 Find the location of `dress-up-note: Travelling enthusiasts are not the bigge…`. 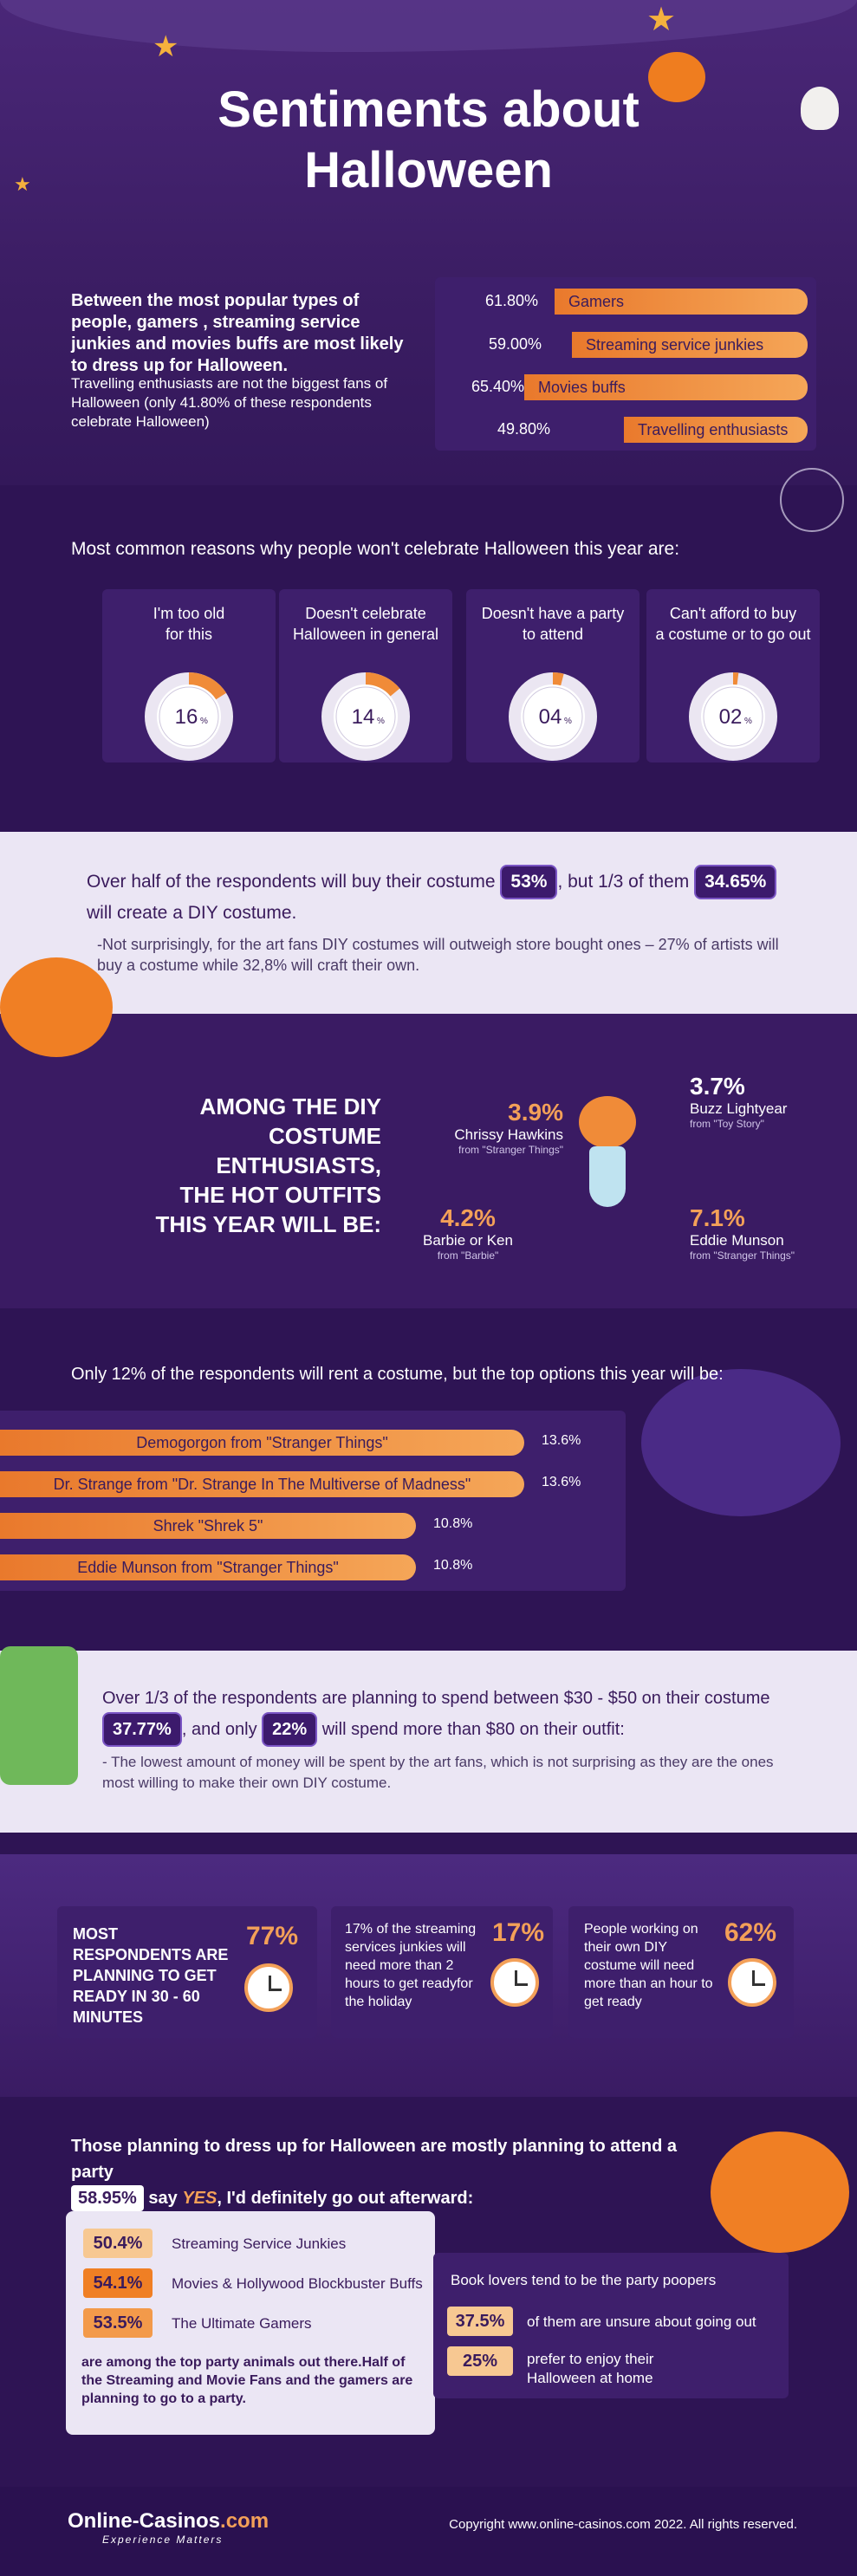

dress-up-note: Travelling enthusiasts are not the bigge… is located at coordinates (229, 403).